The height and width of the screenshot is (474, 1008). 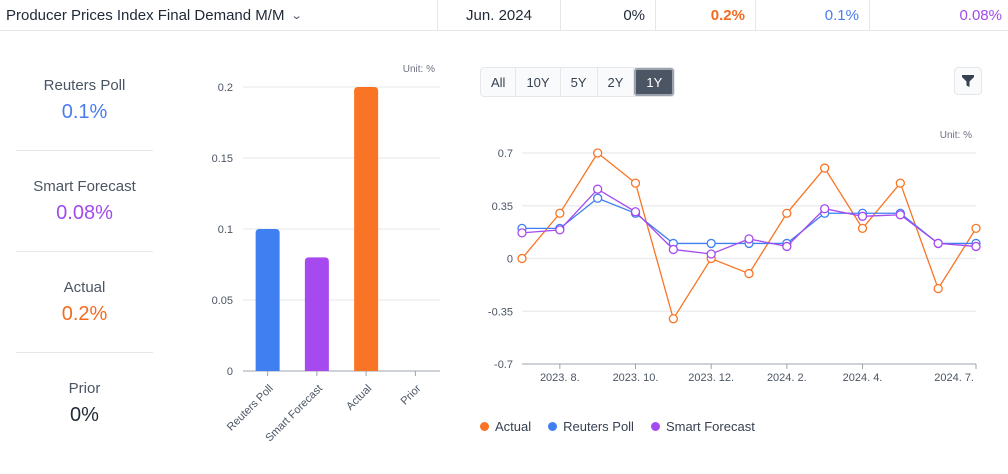 What do you see at coordinates (812, 15) in the screenshot?
I see `reuters-poll-value: 0.1%` at bounding box center [812, 15].